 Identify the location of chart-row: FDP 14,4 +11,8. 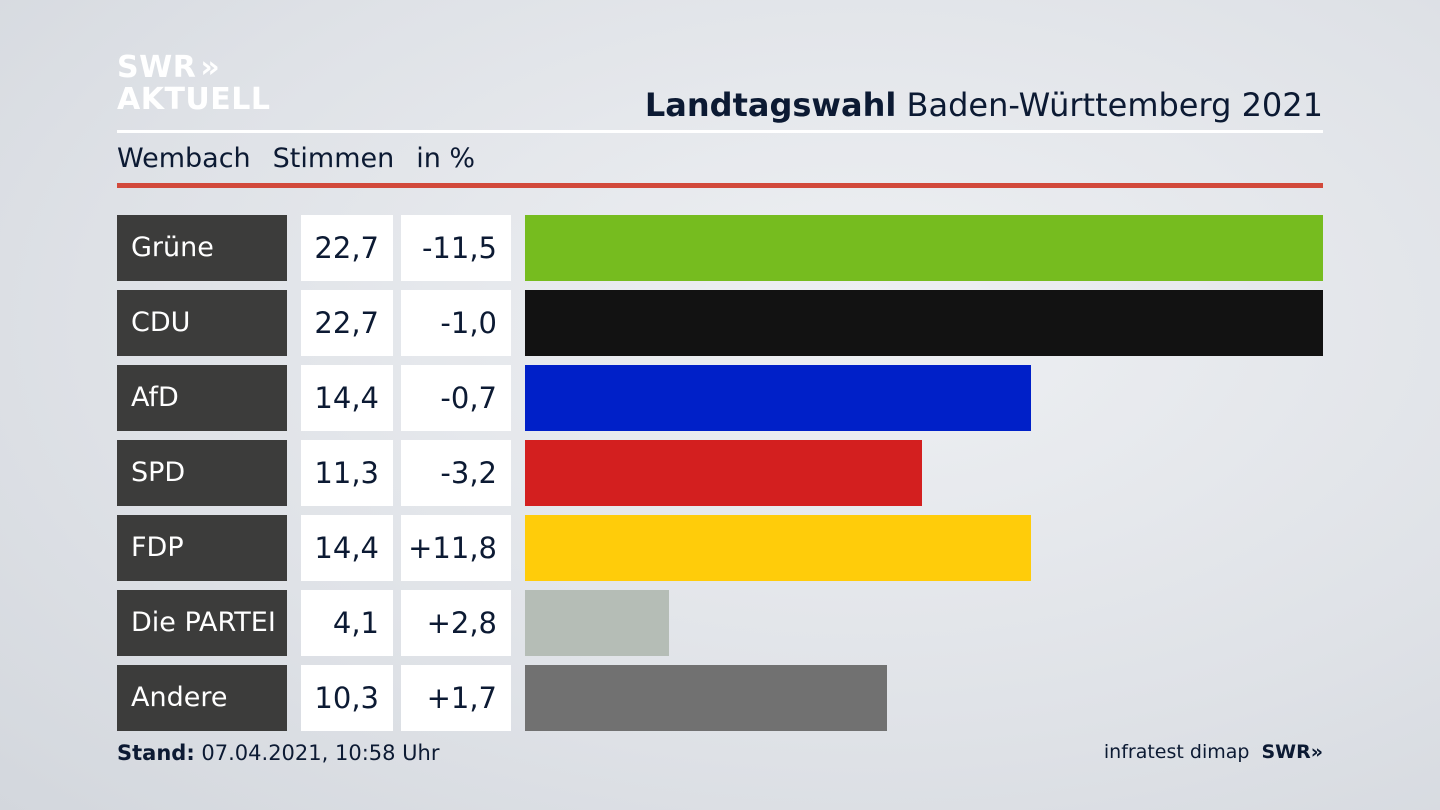
(720, 548).